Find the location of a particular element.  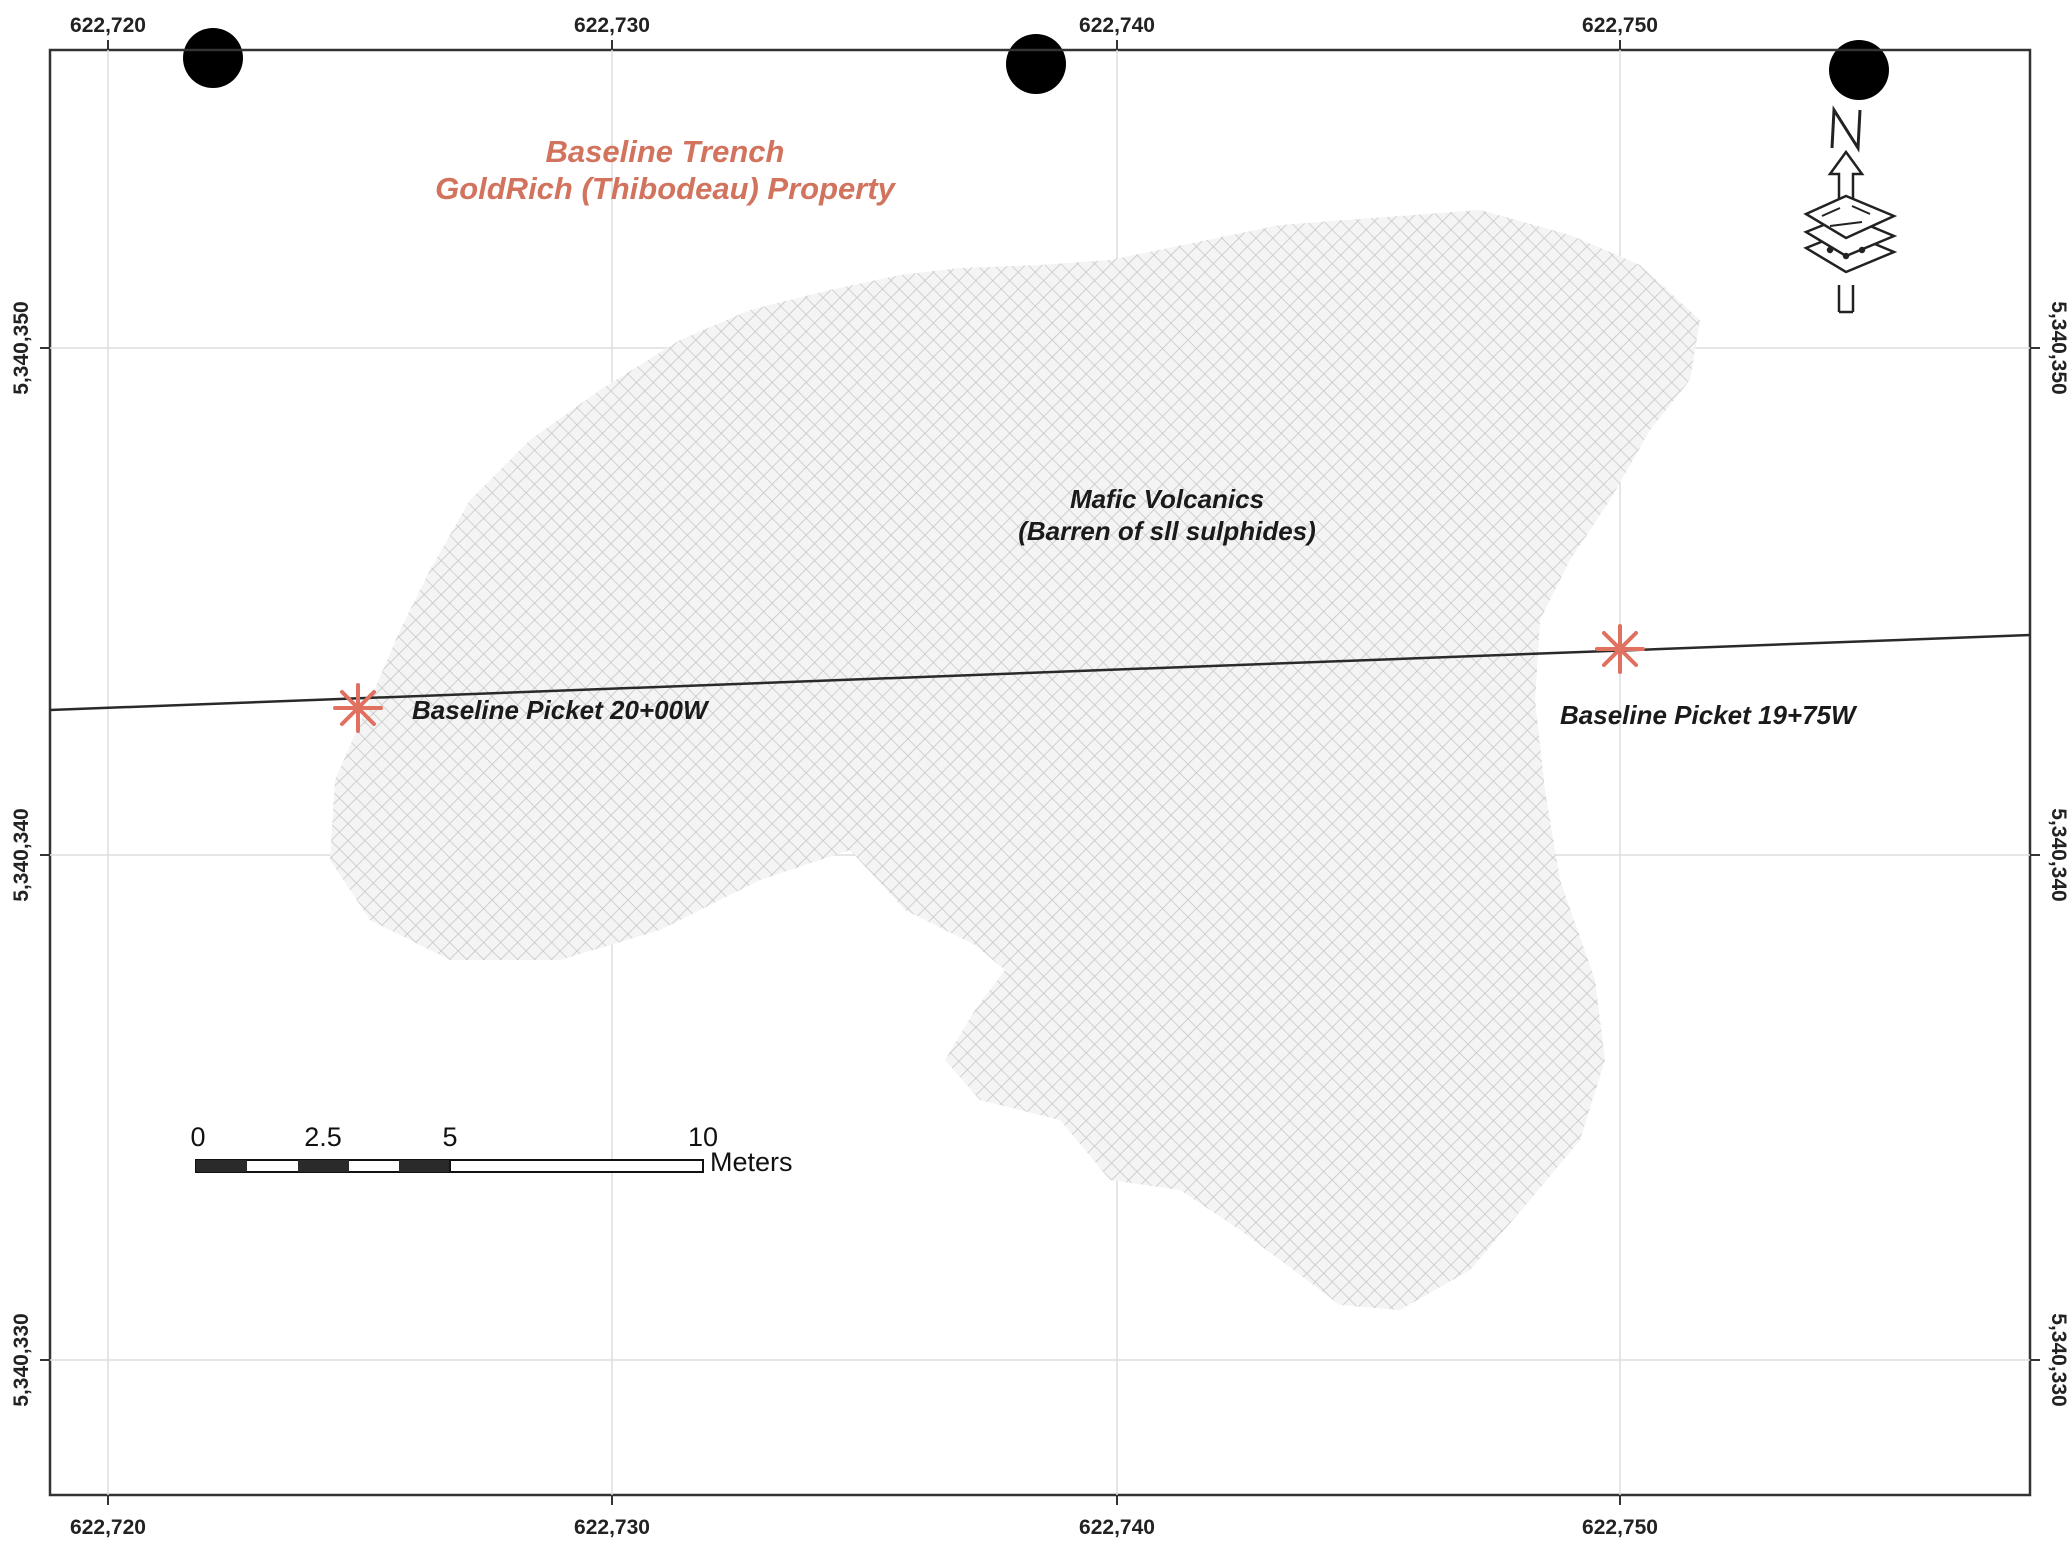

scale-bar: 0 2.5 5 10 Meters is located at coordinates (491, 1149).